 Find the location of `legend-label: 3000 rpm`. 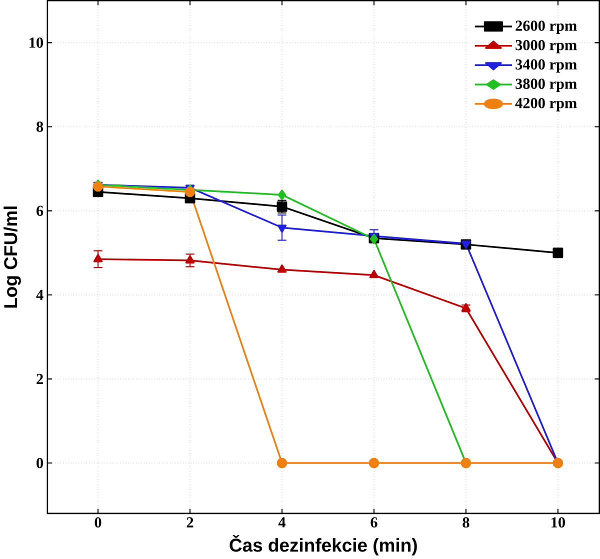

legend-label: 3000 rpm is located at coordinates (546, 47).